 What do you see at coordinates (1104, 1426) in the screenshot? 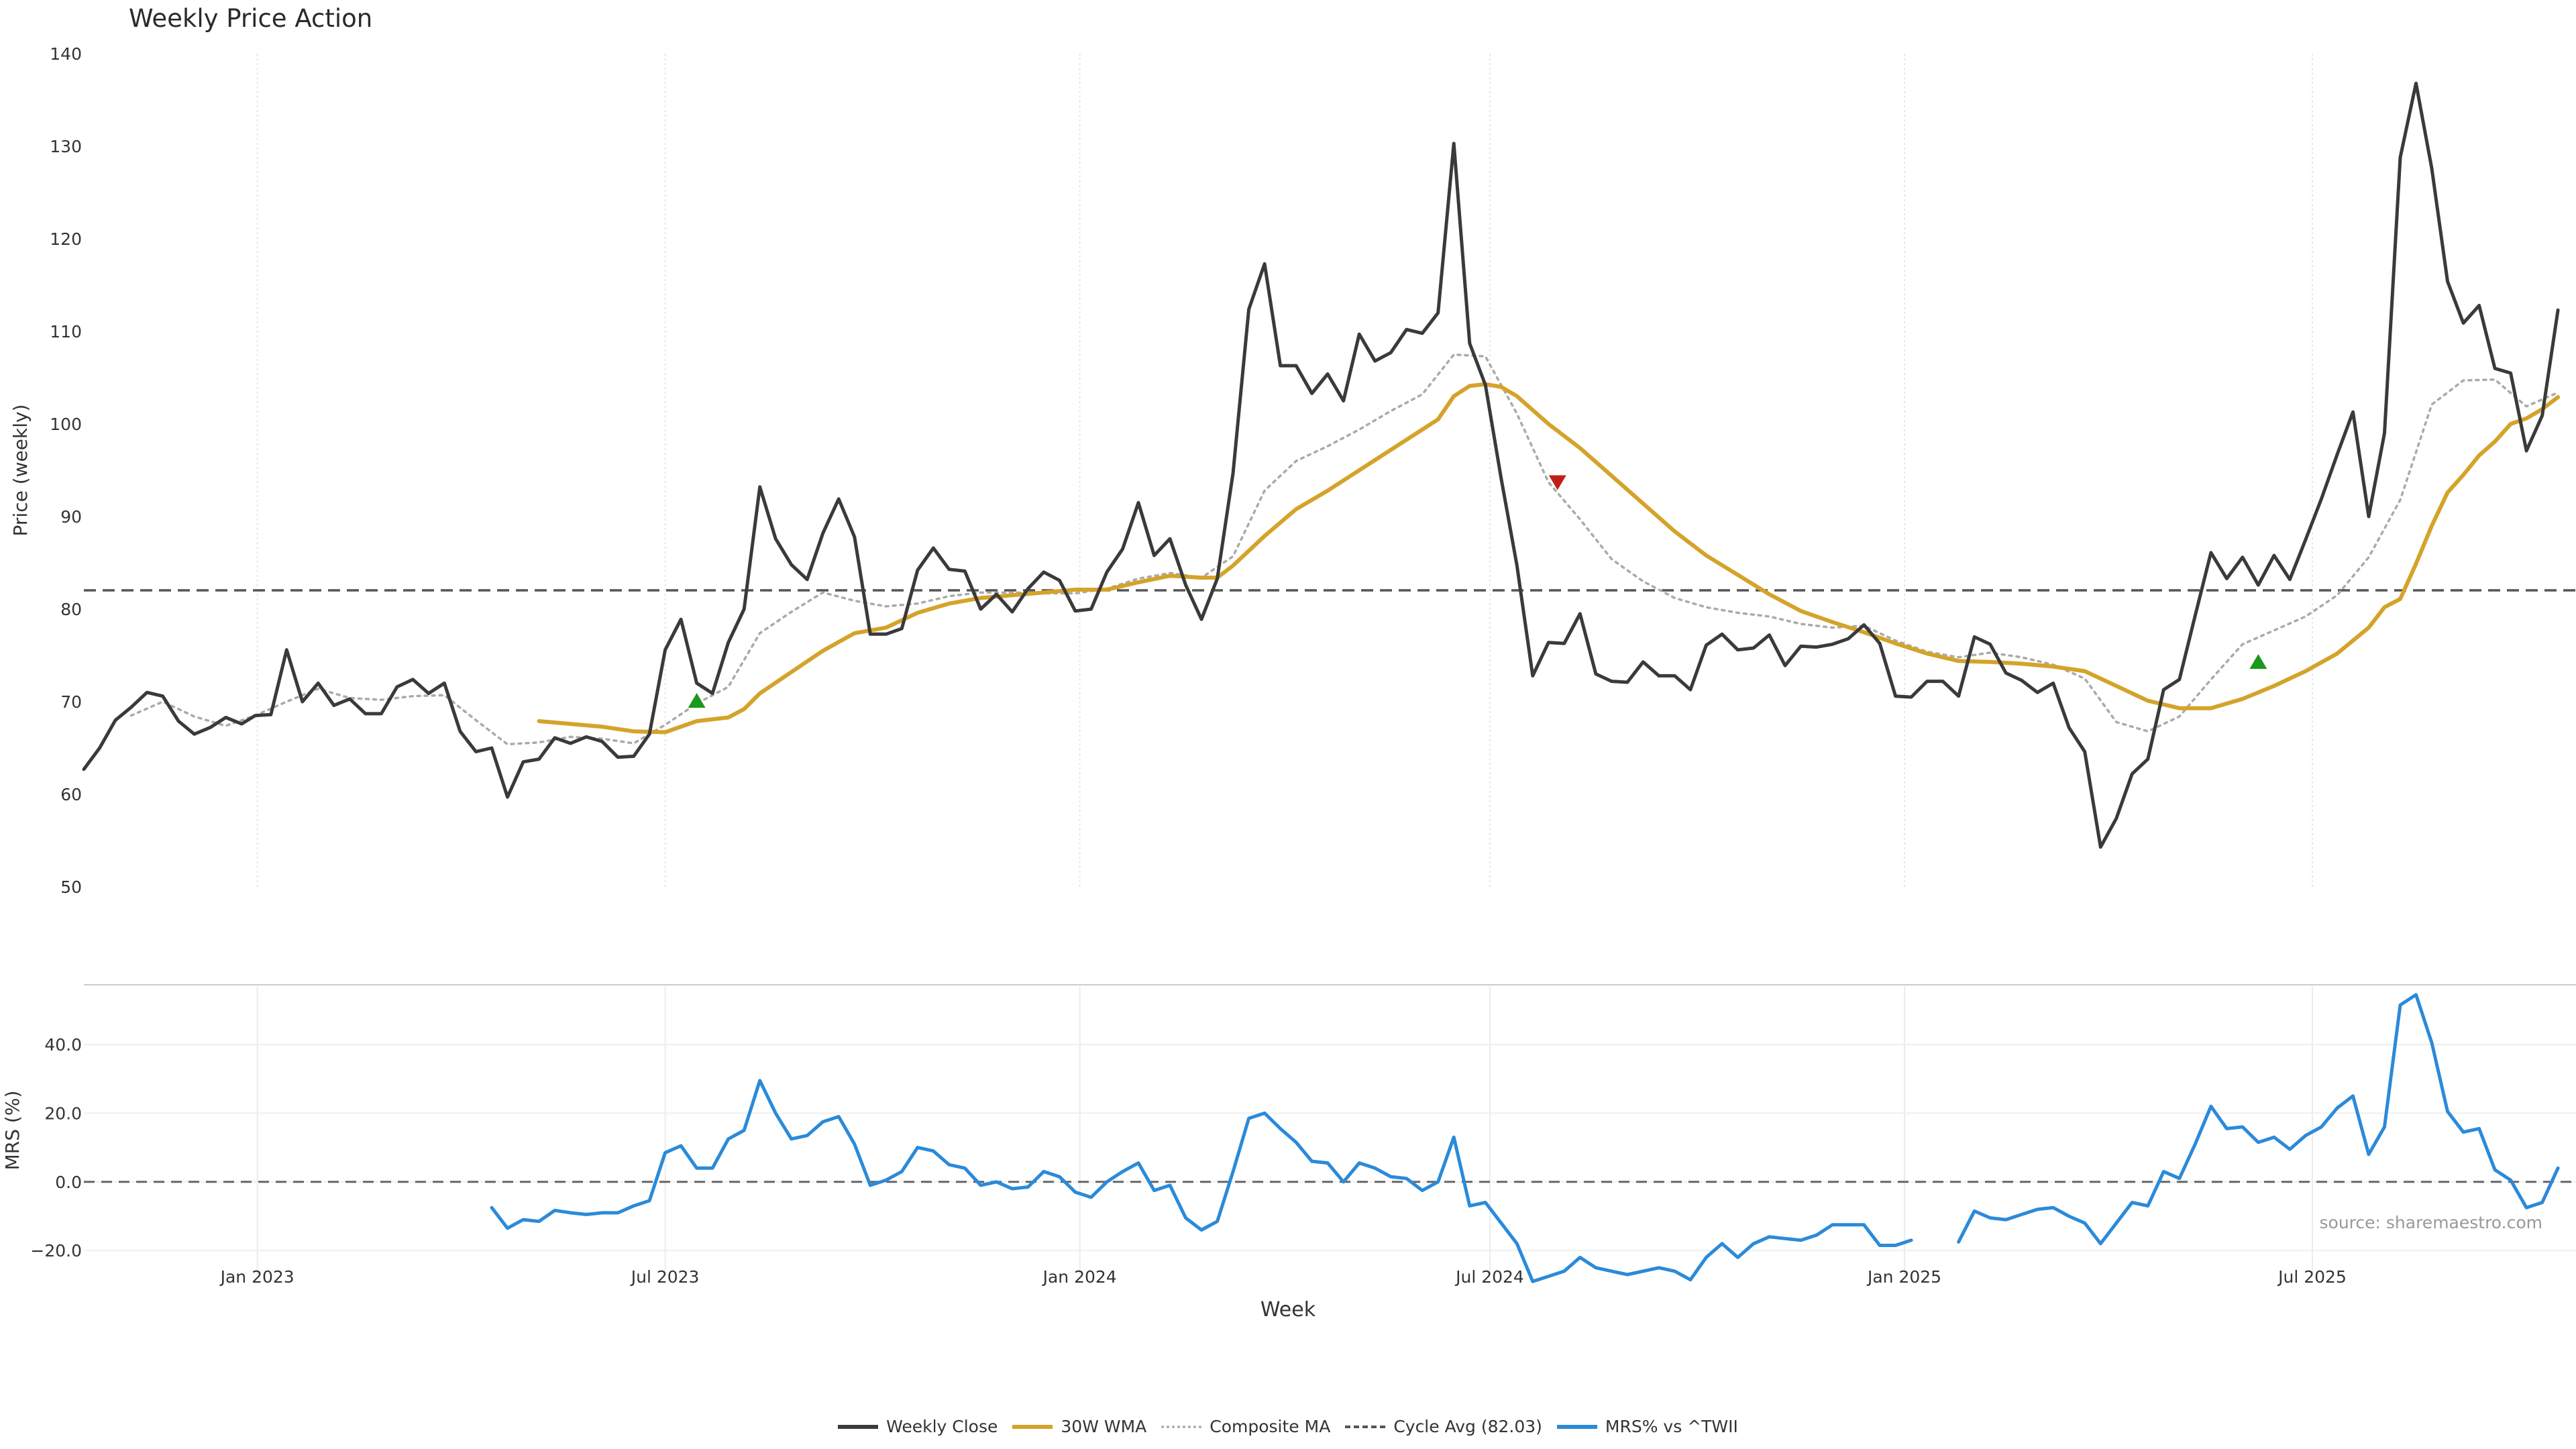
I see `legend-label: 30W WMA` at bounding box center [1104, 1426].